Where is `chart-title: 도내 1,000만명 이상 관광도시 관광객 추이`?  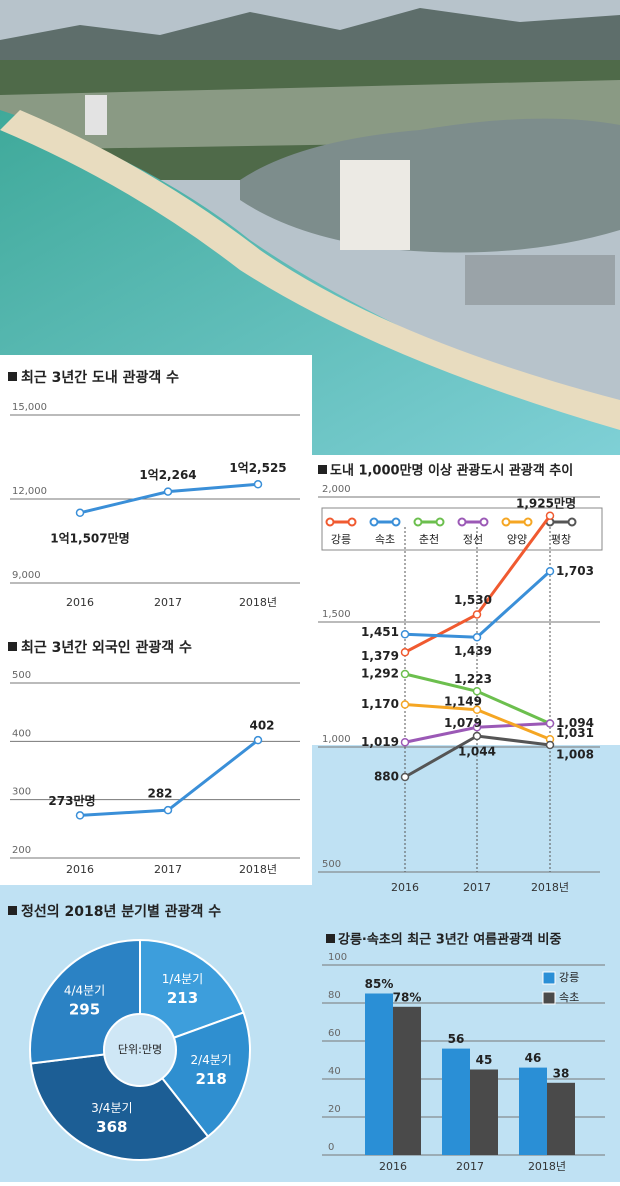
chart-title: 도내 1,000만명 이상 관광도시 관광객 추이 is located at coordinates (451, 471).